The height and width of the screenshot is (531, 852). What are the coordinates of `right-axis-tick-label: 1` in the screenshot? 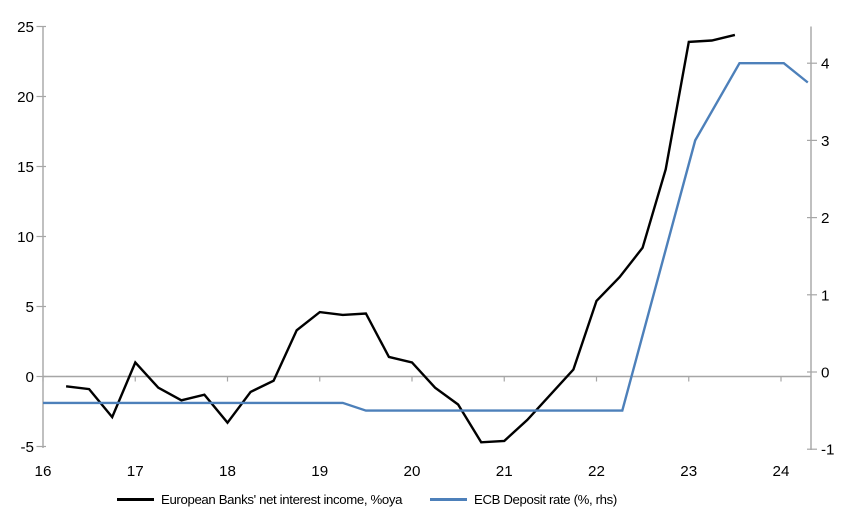 It's located at (825, 295).